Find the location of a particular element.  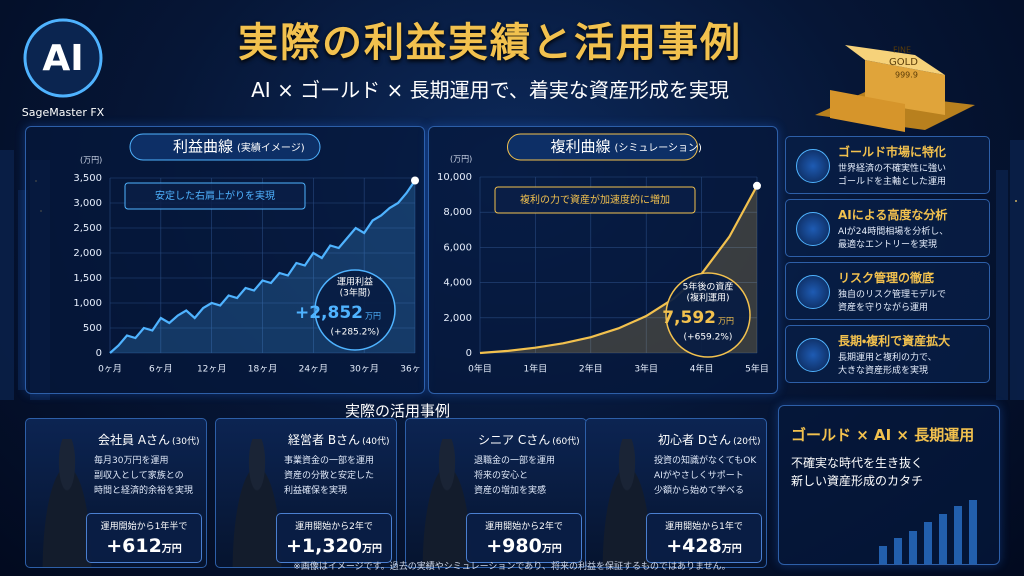

case-amount: +428 is located at coordinates (694, 546).